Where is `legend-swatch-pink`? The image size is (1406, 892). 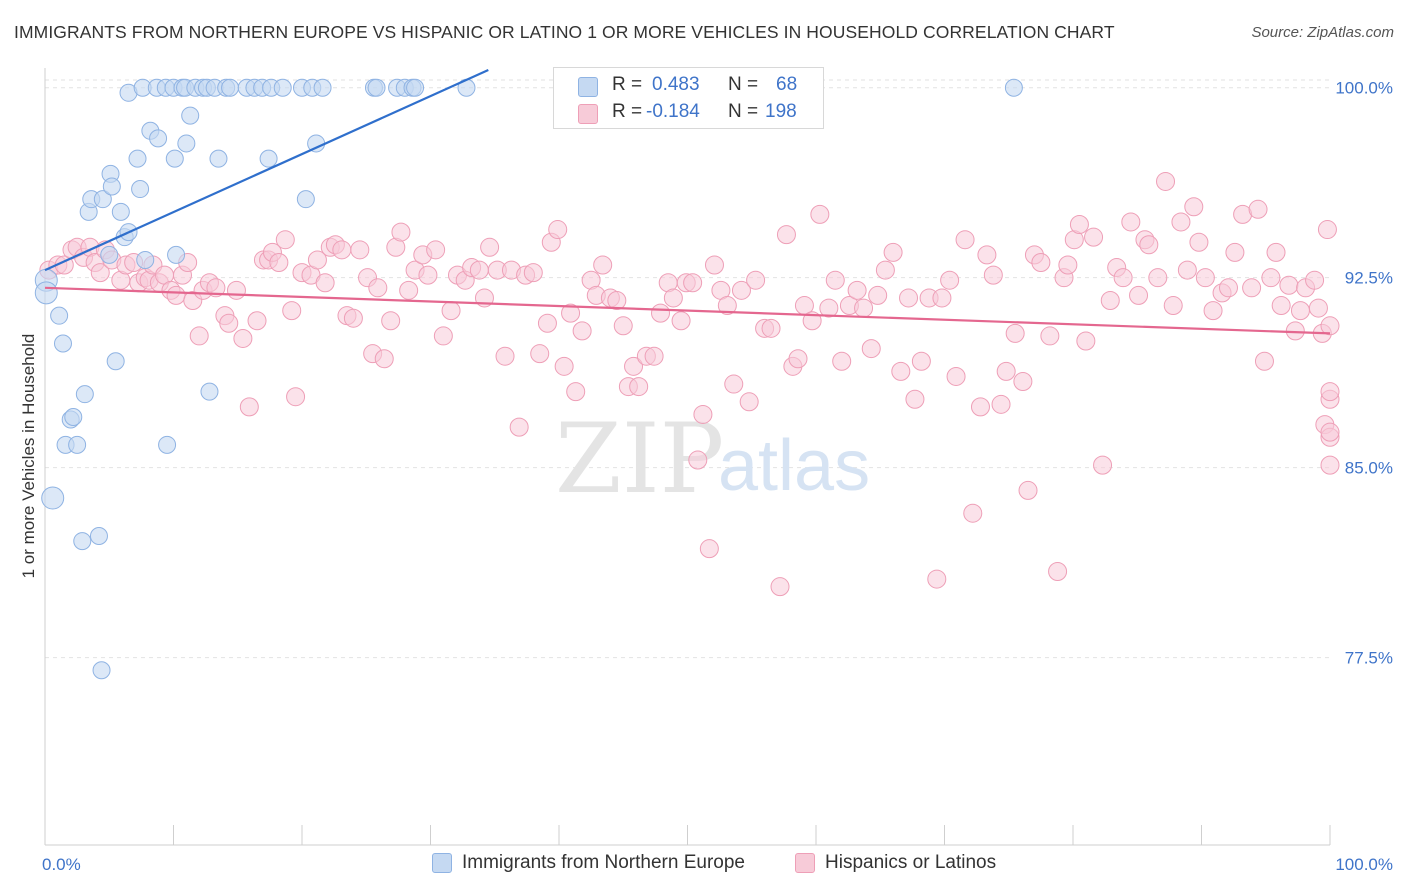
legend-swatch-pink is located at coordinates (805, 863).